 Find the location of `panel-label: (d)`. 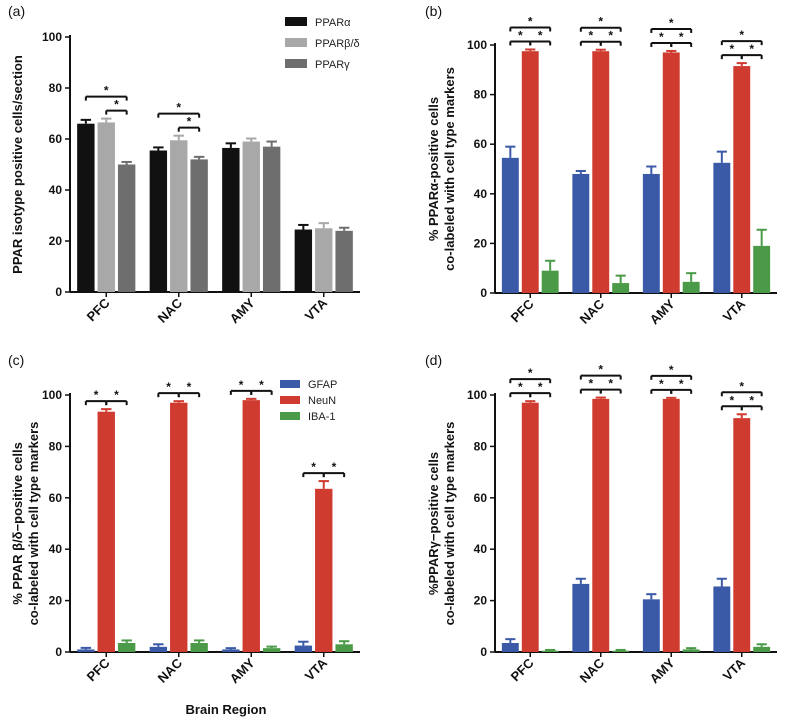

panel-label: (d) is located at coordinates (433, 360).